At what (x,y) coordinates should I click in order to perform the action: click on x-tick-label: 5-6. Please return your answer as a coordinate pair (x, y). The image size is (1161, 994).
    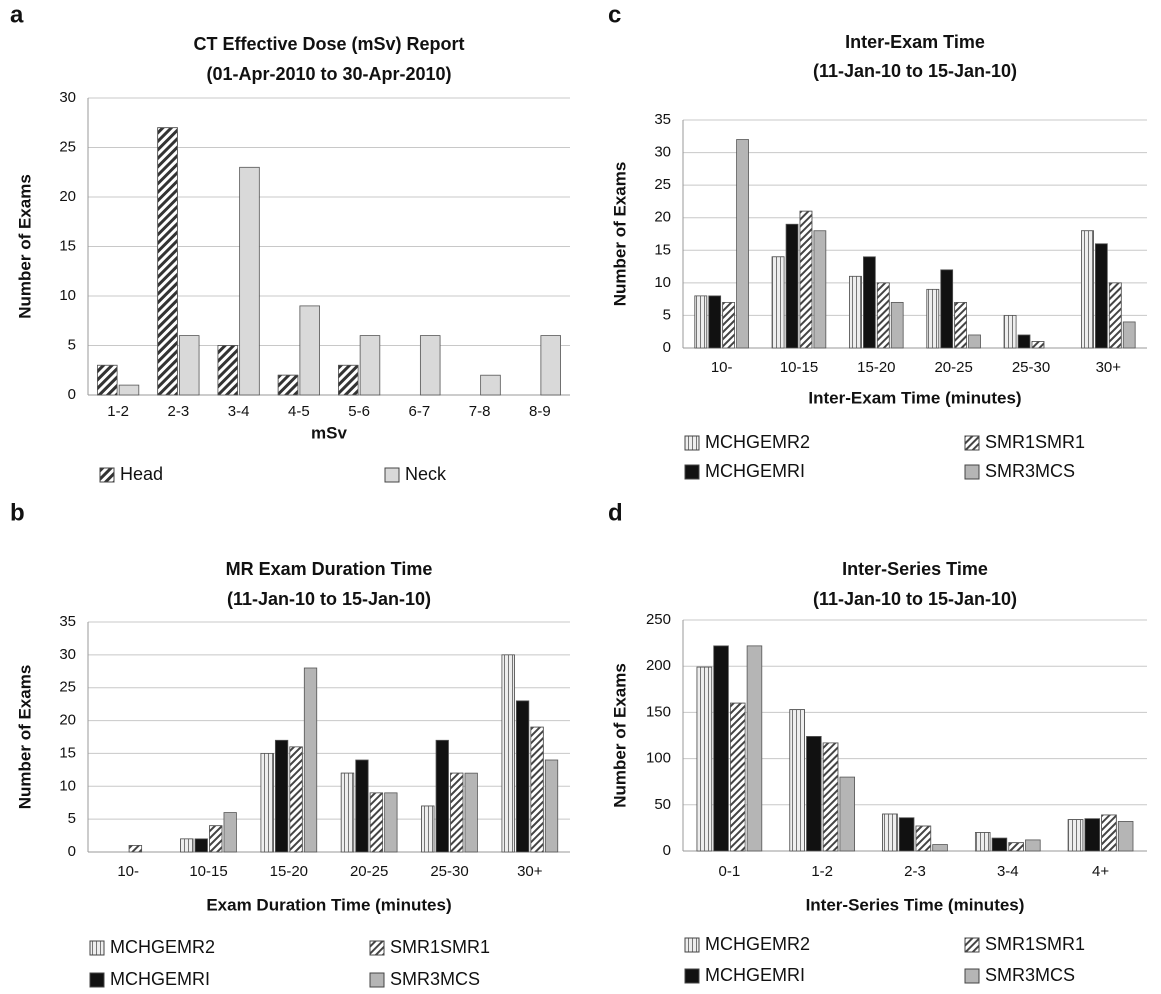
    Looking at the image, I should click on (359, 411).